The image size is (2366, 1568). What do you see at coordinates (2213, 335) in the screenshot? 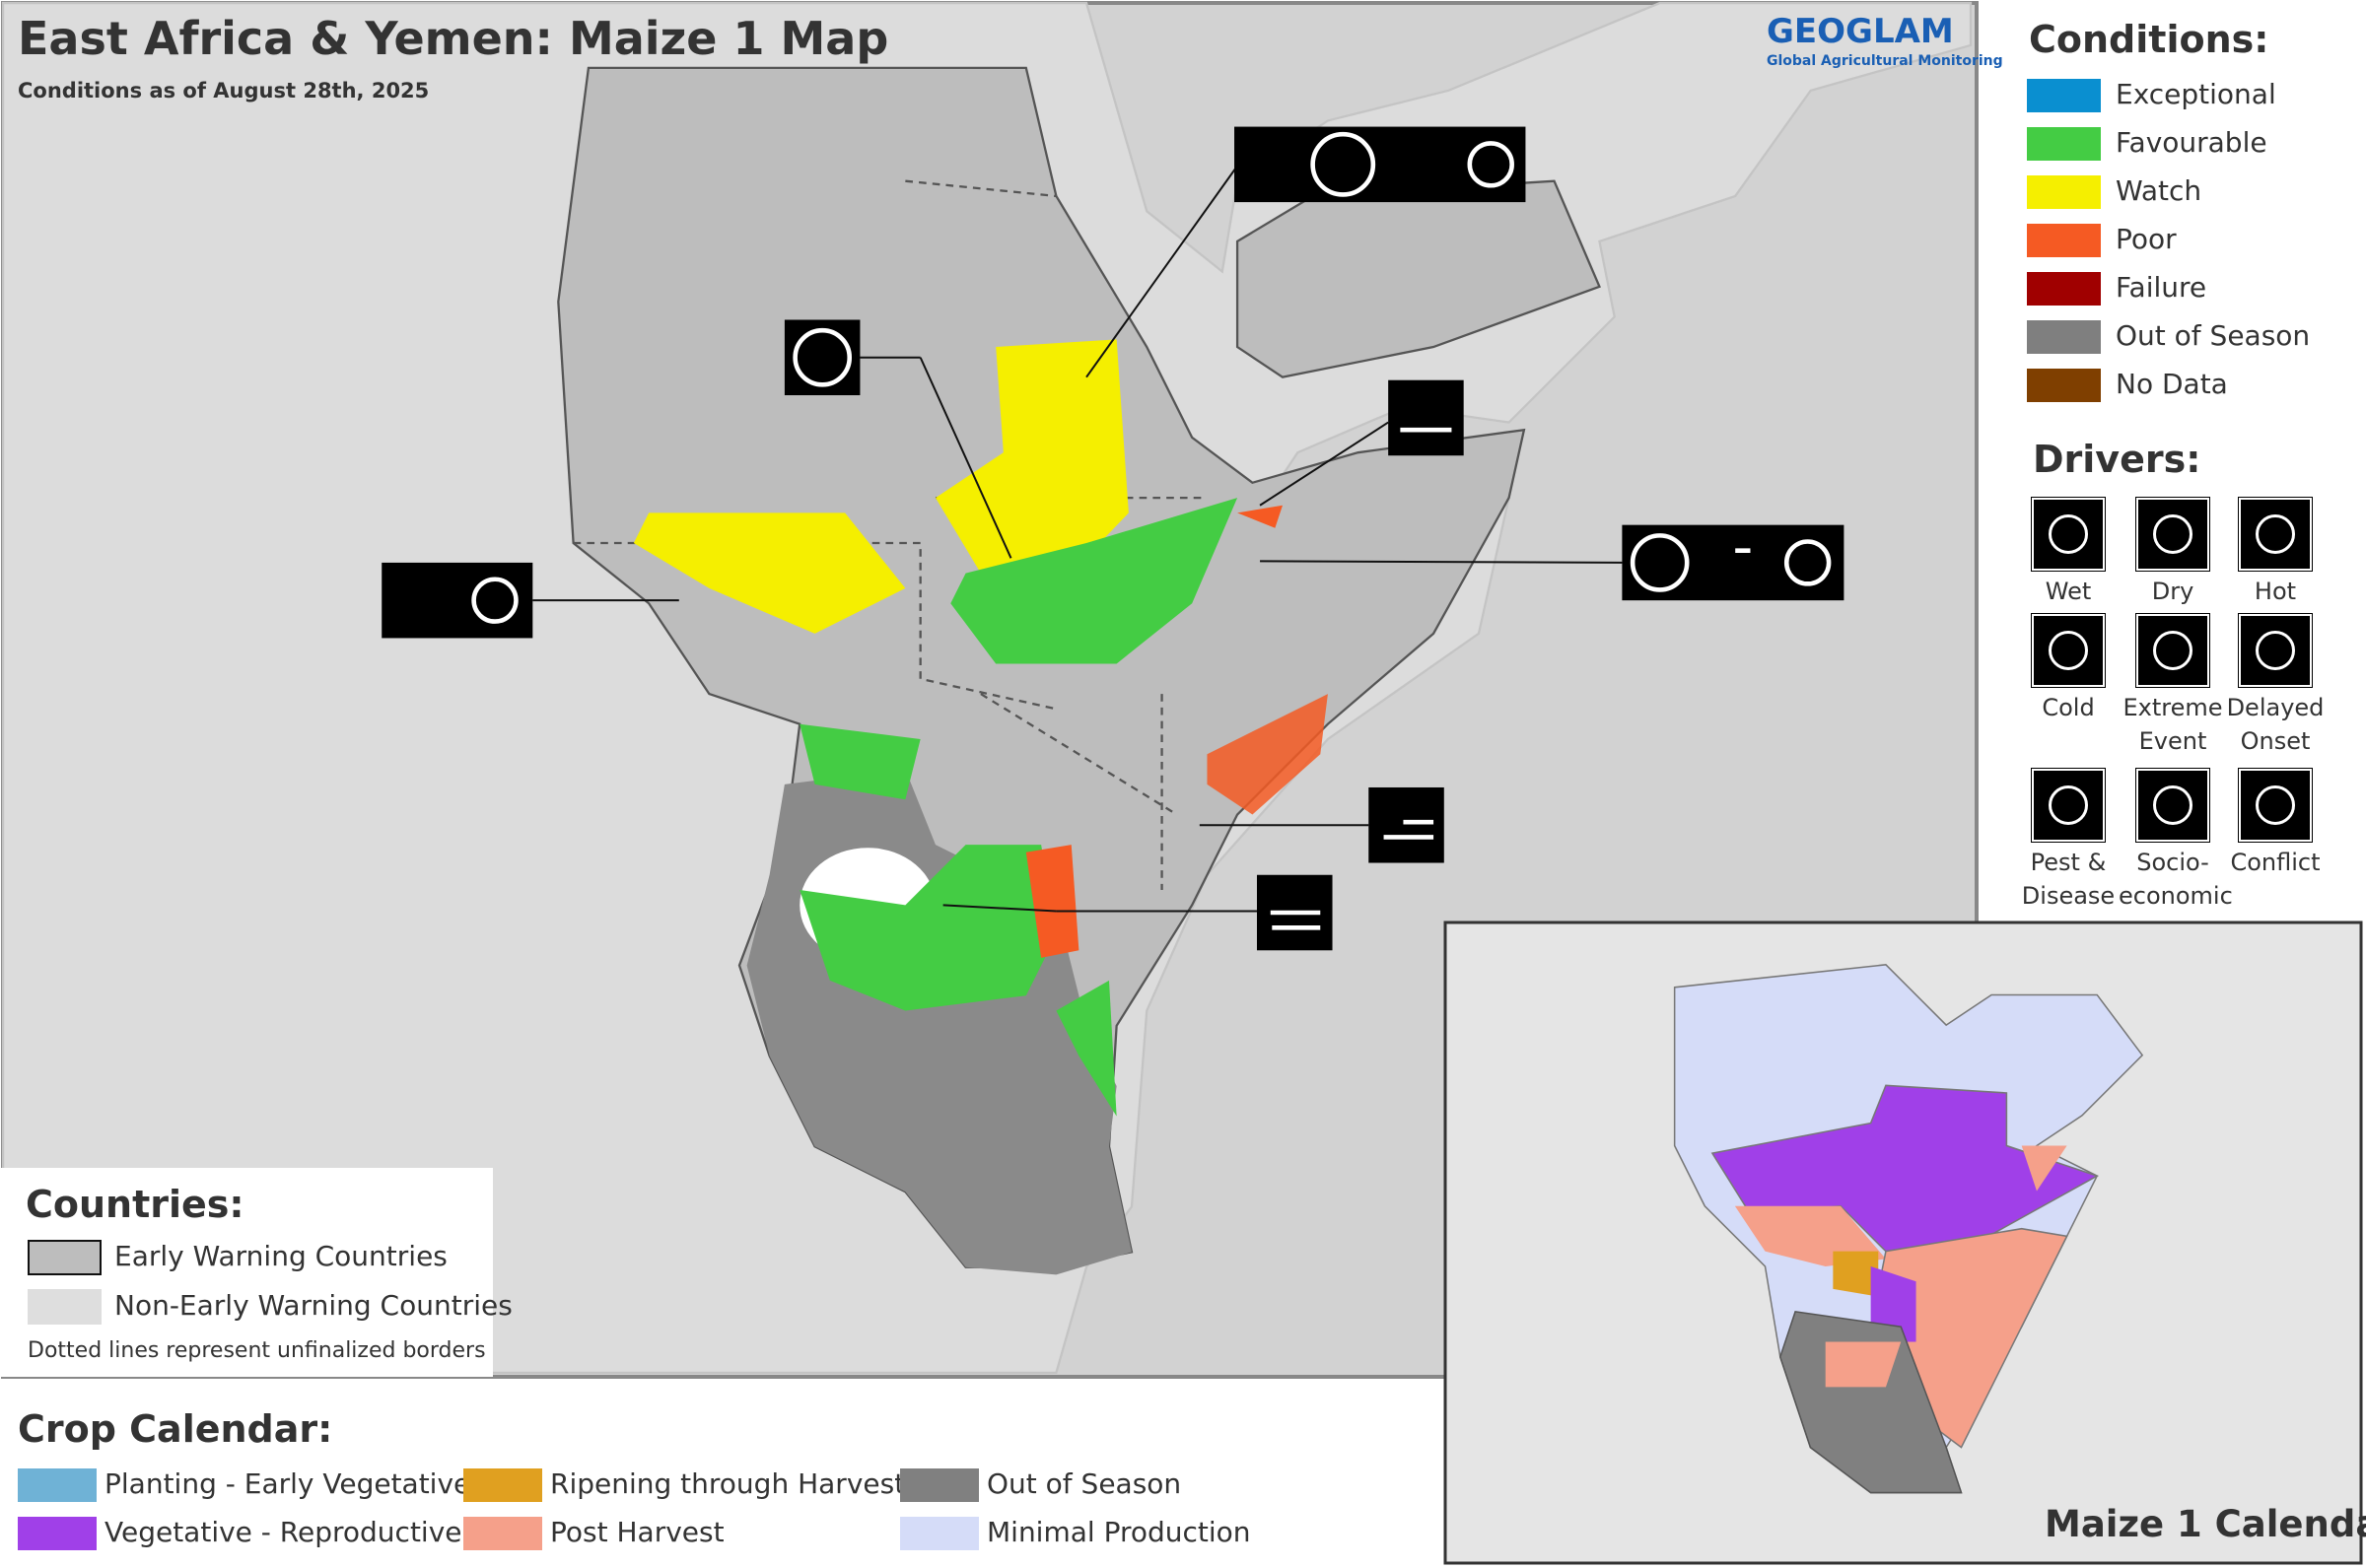
I see `condition-label: Out of Season` at bounding box center [2213, 335].